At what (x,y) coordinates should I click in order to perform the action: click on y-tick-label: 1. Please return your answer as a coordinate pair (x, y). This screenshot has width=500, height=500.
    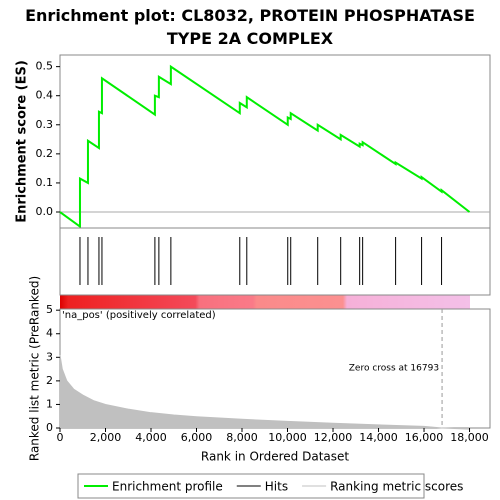
    Looking at the image, I should click on (49, 403).